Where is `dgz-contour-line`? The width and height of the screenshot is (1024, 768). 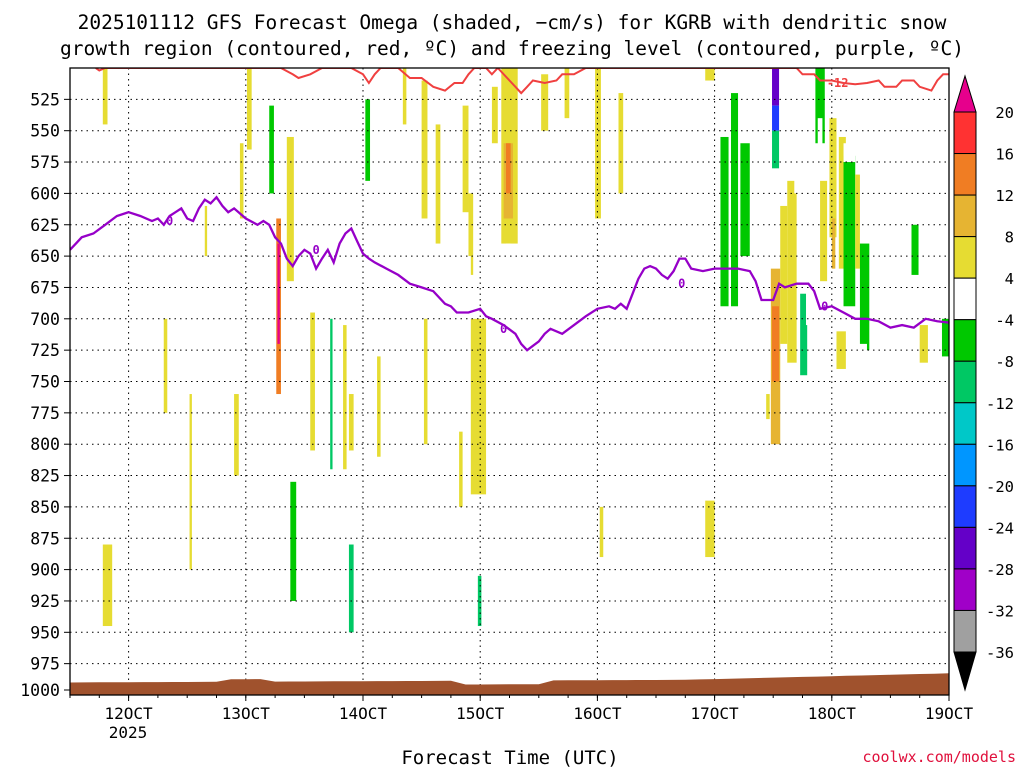
dgz-contour-line is located at coordinates (522, 81).